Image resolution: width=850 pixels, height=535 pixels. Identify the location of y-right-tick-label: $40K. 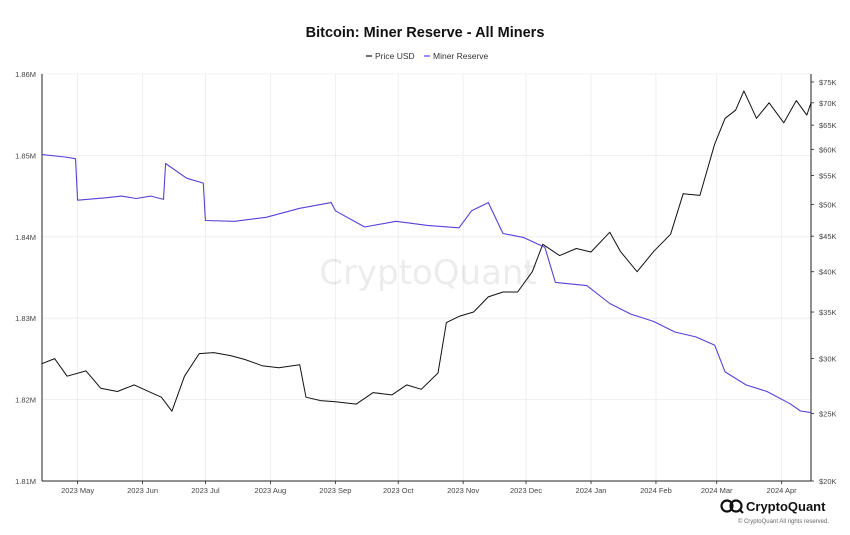
(828, 272).